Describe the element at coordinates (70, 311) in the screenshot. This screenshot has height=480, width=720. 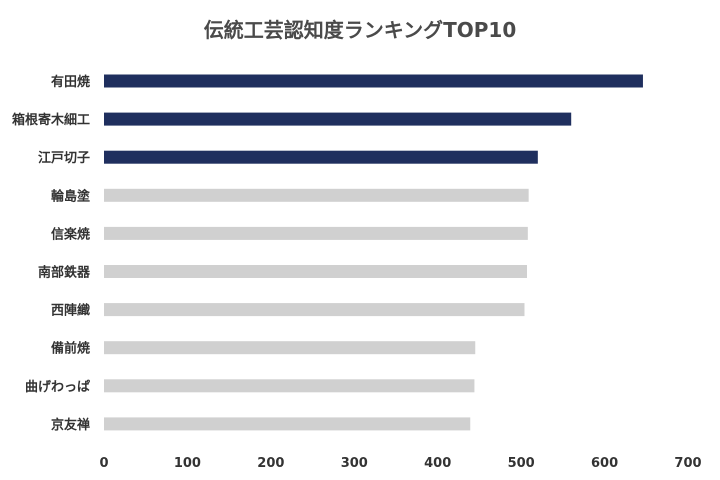
I see `category-label: 西陣織` at that location.